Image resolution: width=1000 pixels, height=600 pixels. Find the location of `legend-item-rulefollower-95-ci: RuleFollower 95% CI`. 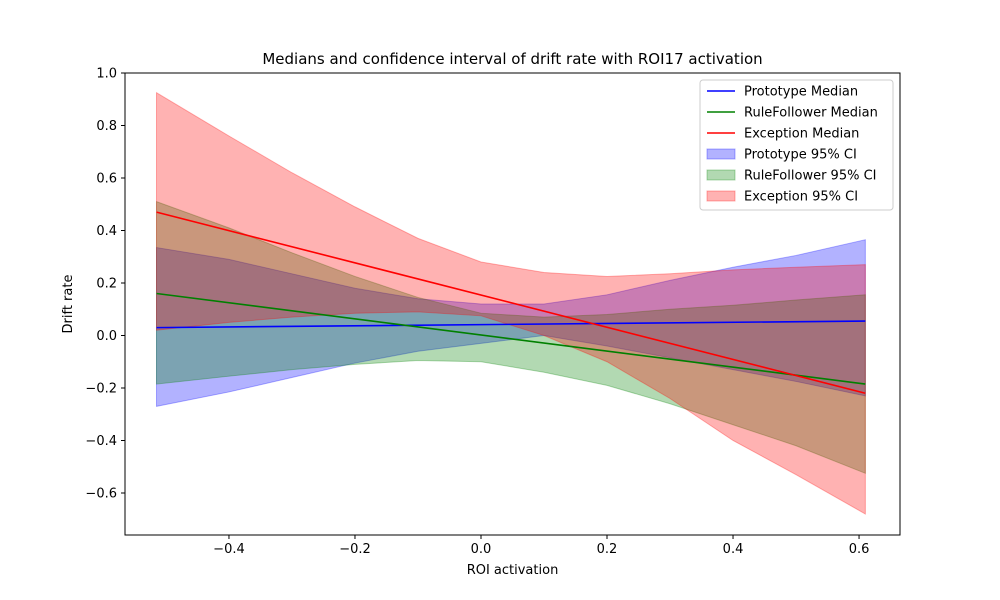

legend-item-rulefollower-95-ci: RuleFollower 95% CI is located at coordinates (791, 176).